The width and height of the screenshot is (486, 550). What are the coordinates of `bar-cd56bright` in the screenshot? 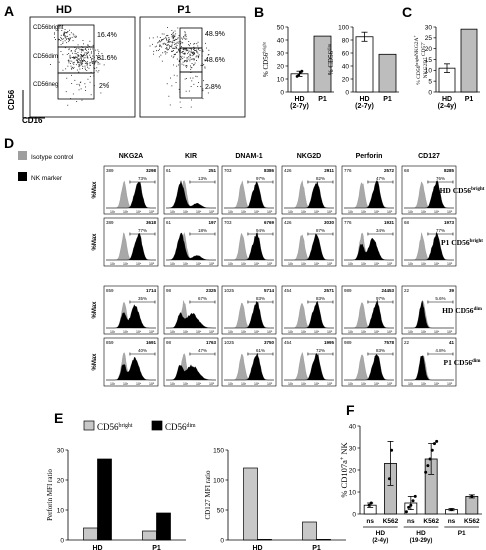 It's located at (309, 531).